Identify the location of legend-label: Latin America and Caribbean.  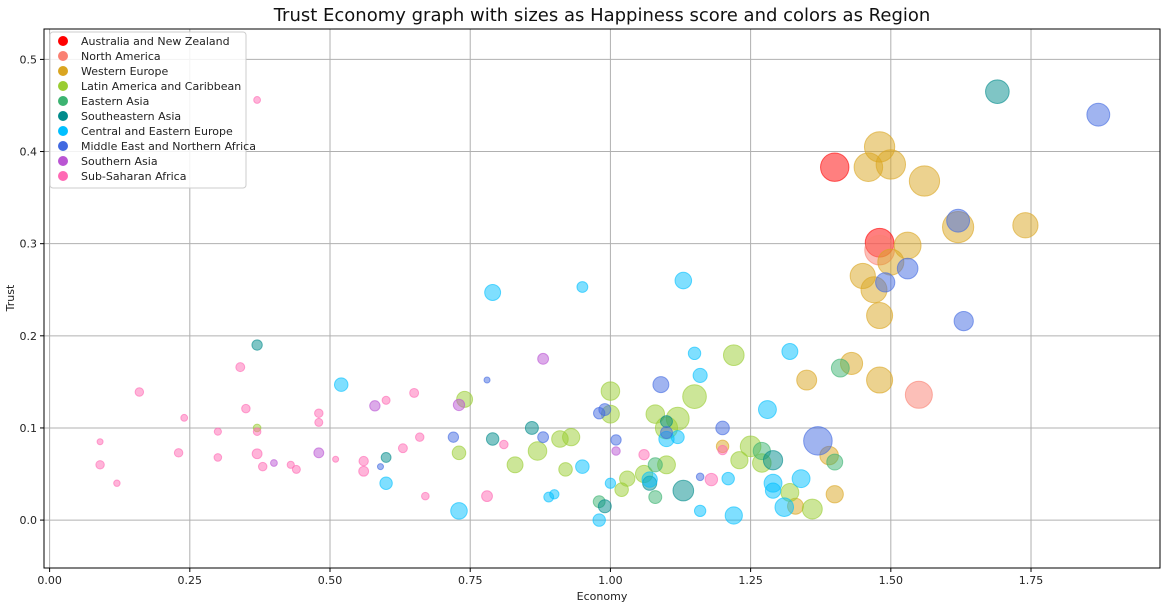
(161, 86).